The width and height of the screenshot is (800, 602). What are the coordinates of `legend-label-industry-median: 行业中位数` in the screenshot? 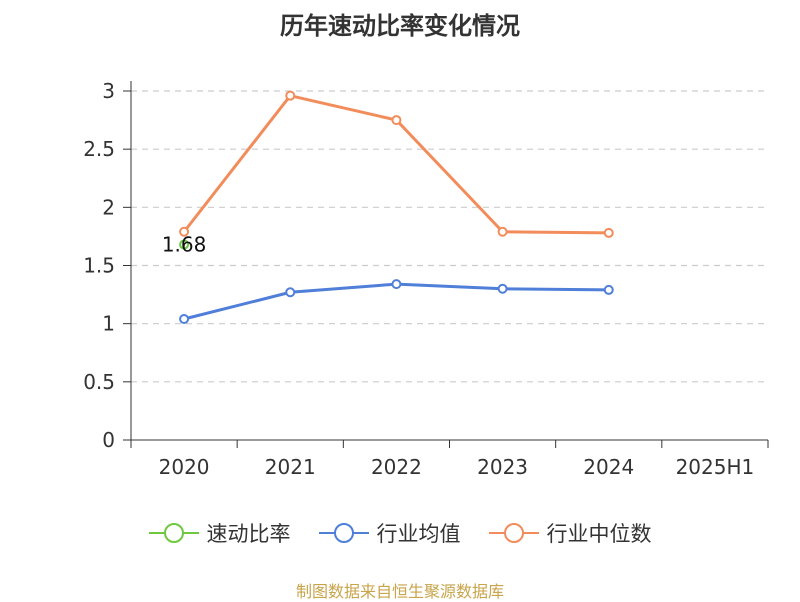 It's located at (599, 534).